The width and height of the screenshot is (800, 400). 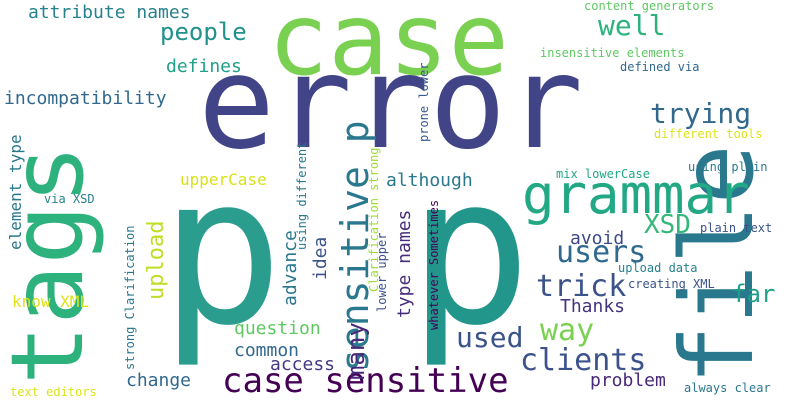 I want to click on word-common: common, so click(x=267, y=350).